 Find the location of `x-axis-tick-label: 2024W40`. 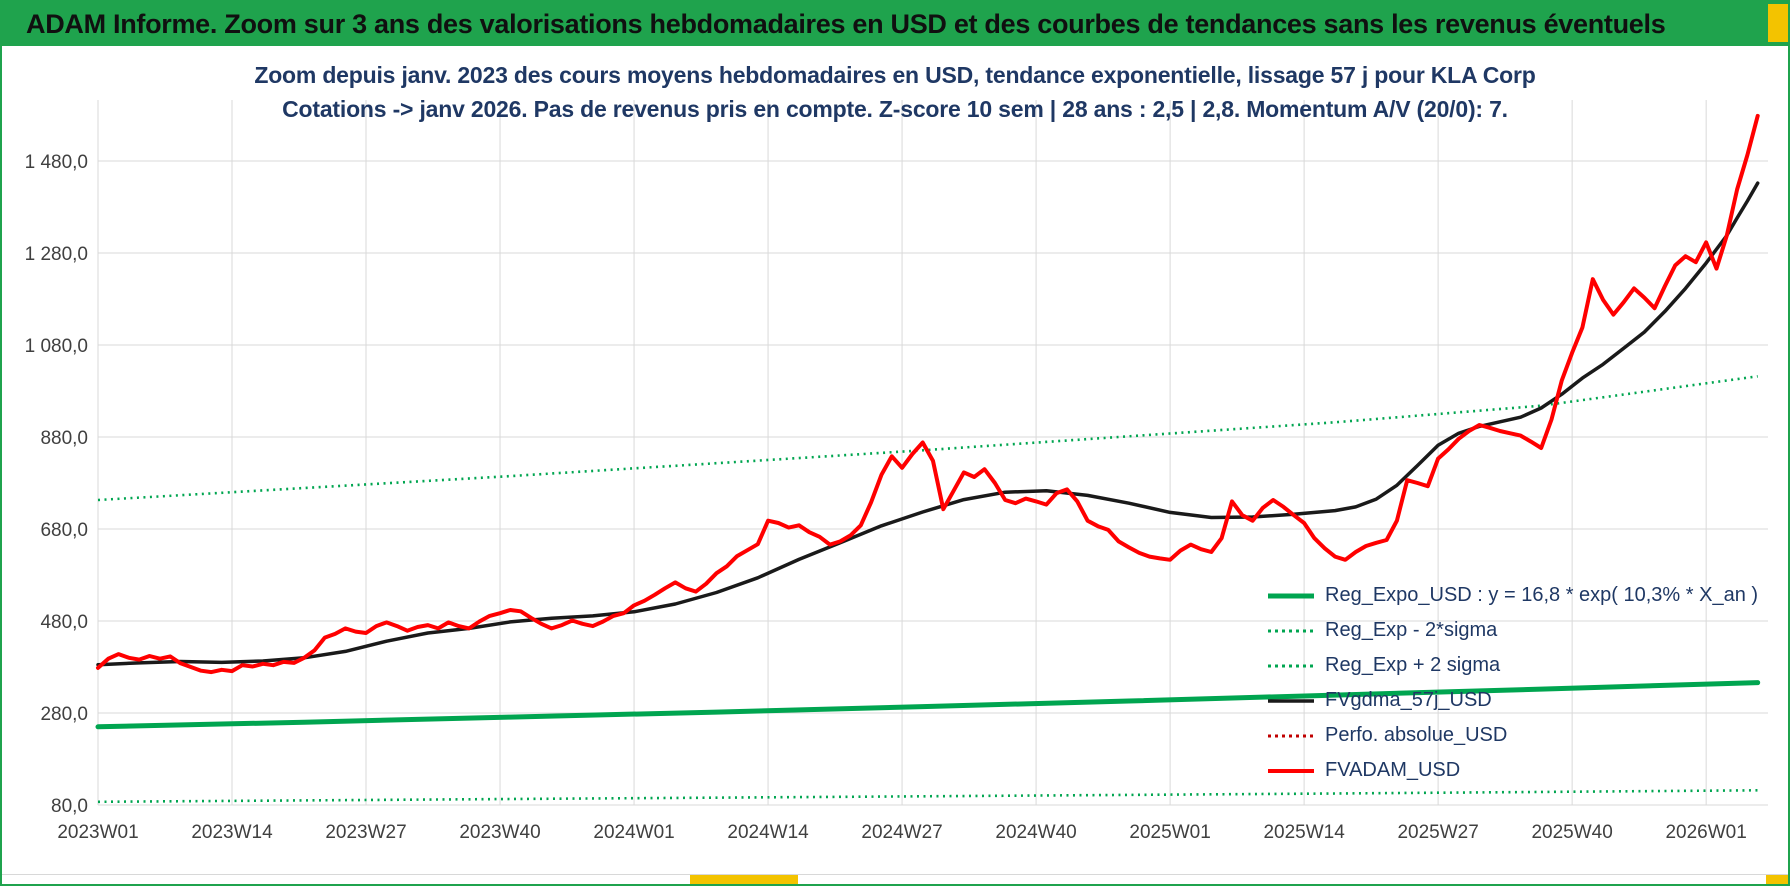

x-axis-tick-label: 2024W40 is located at coordinates (1035, 832).